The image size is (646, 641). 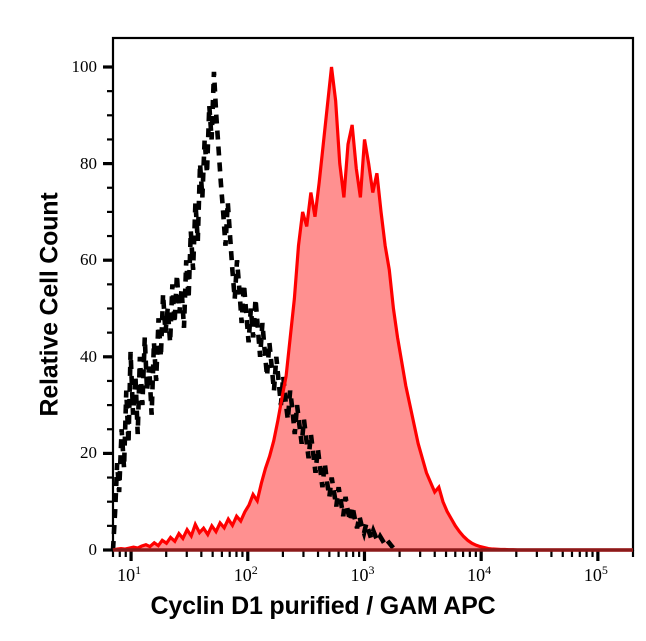 I want to click on x-tick-label: 10³, so click(x=362, y=574).